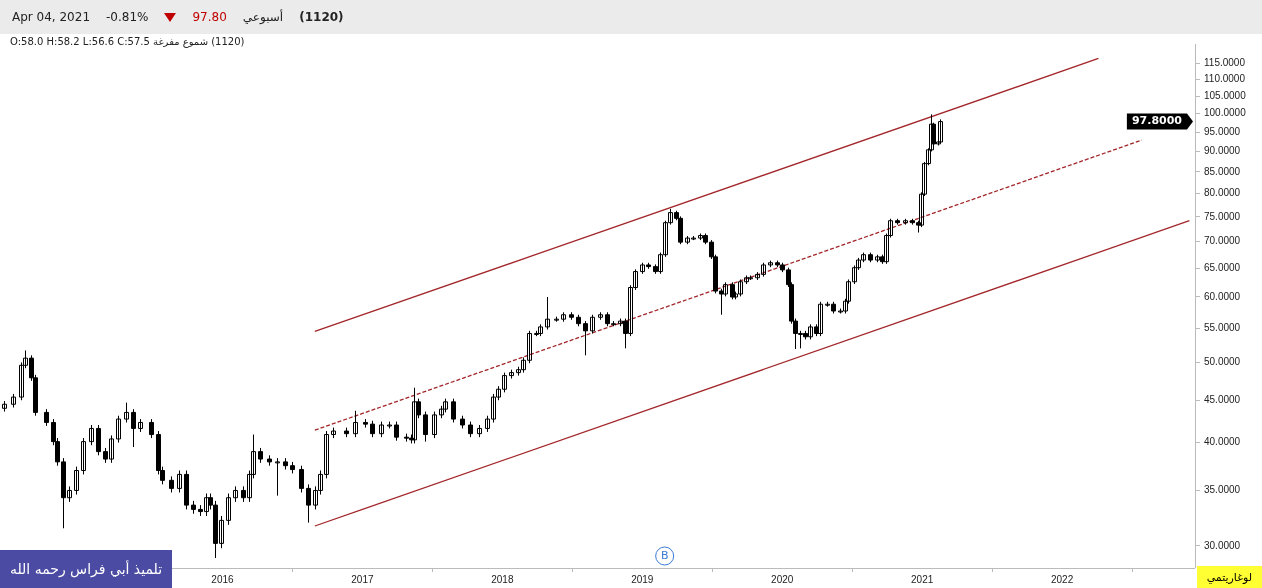 The width and height of the screenshot is (1262, 588). Describe the element at coordinates (922, 579) in the screenshot. I see `x-tick-label: 2021` at that location.